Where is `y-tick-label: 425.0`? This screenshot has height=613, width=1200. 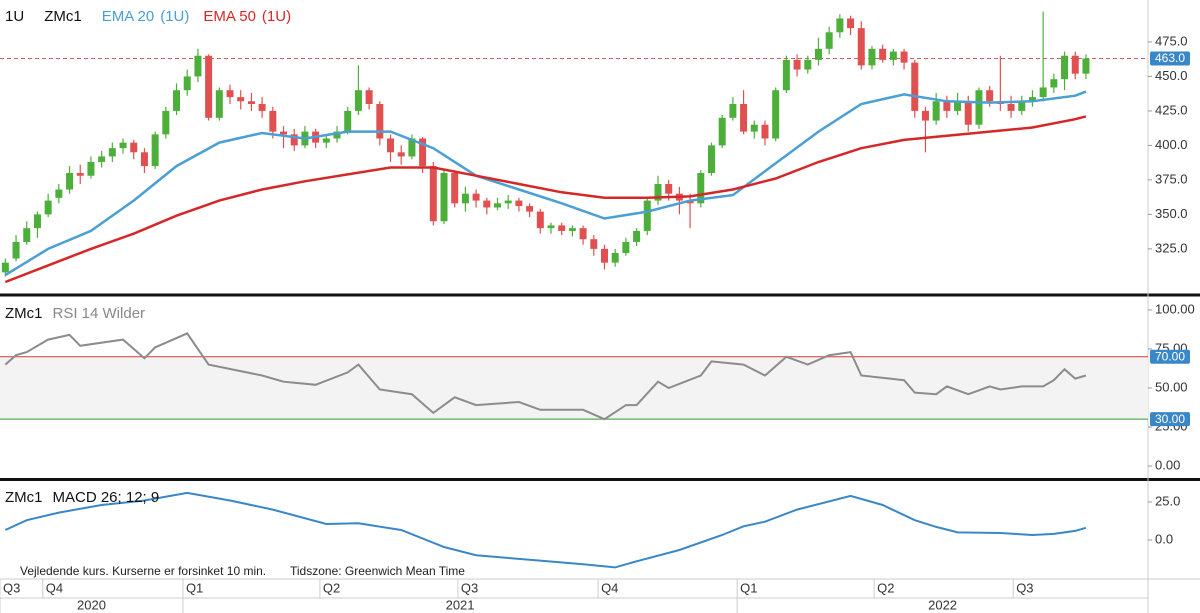
y-tick-label: 425.0 is located at coordinates (1171, 109).